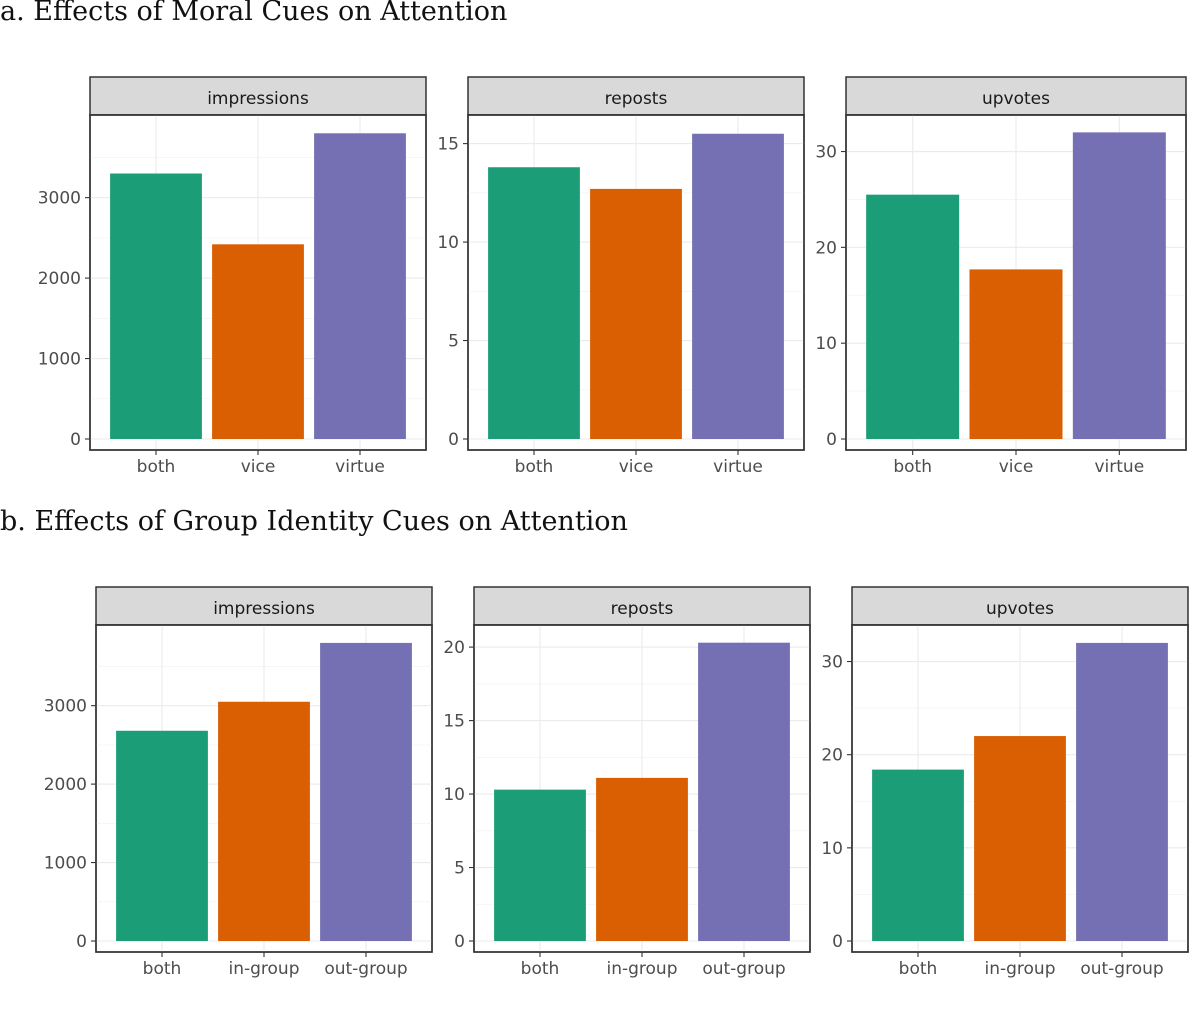 This screenshot has height=1023, width=1200. I want to click on panel-a-reposts: reposts 0 5 10 15 both vice virtue, so click(621, 276).